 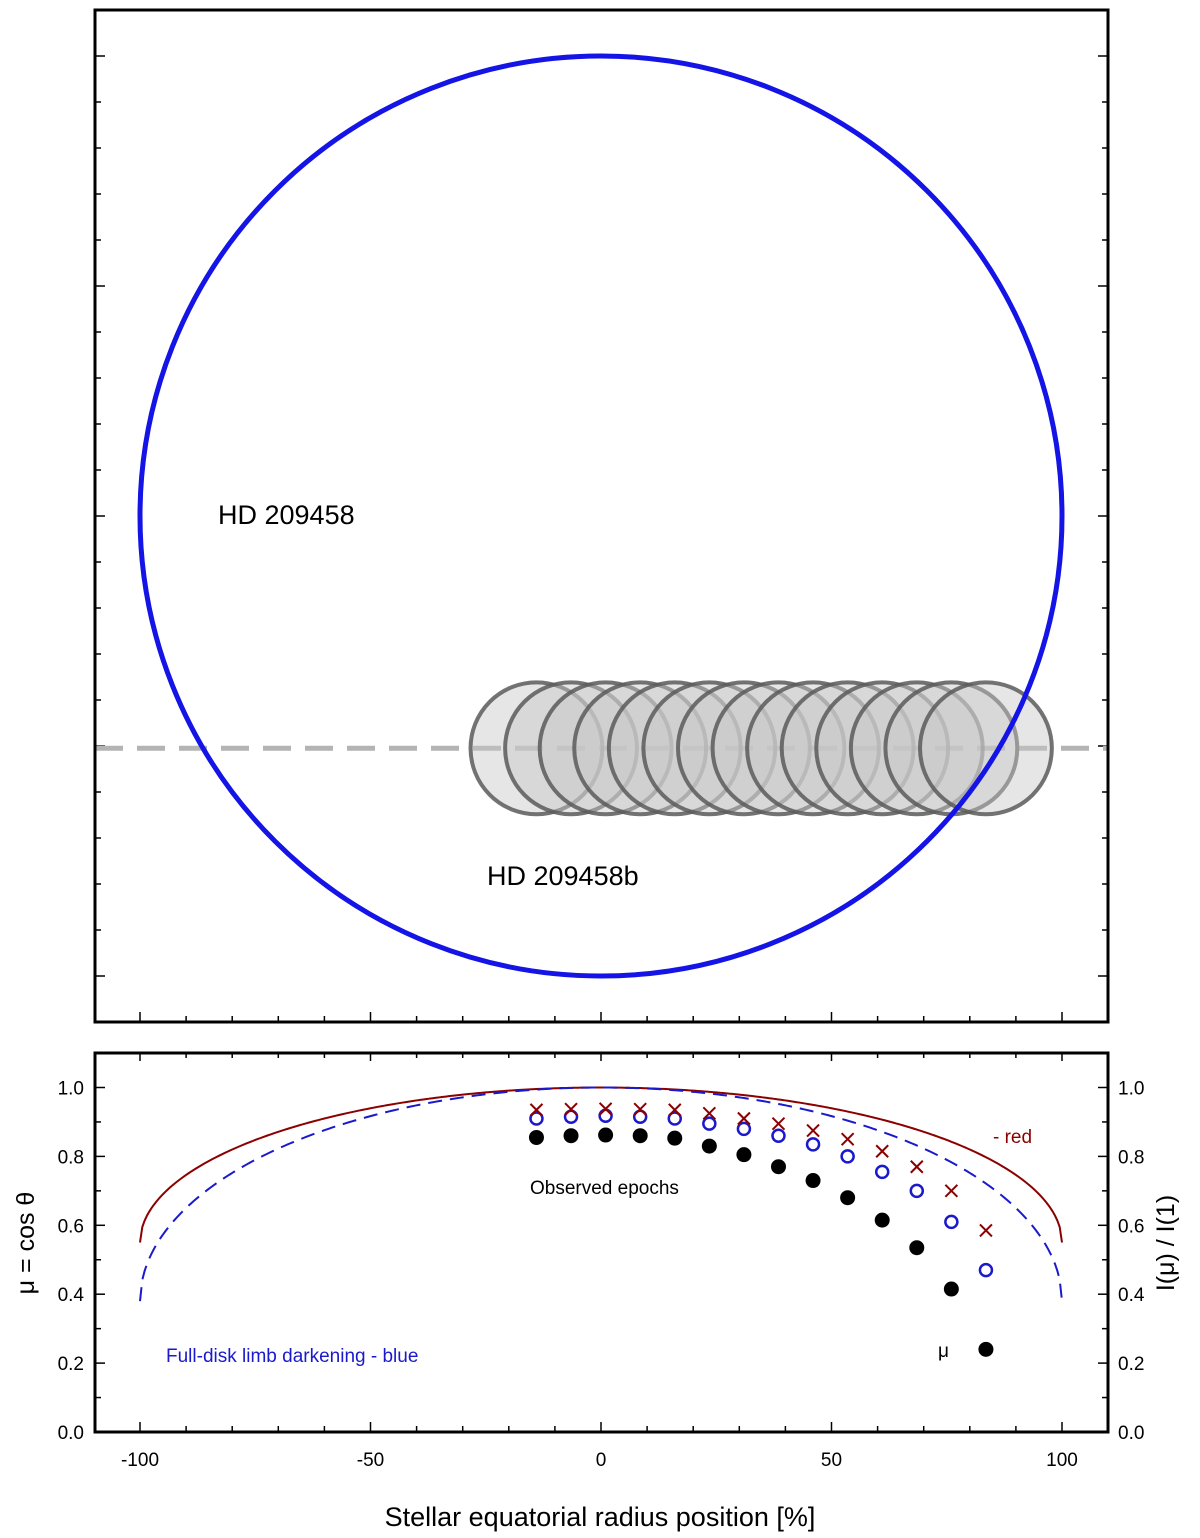 I want to click on y-tick-label-left: 0.6, so click(x=71, y=1226).